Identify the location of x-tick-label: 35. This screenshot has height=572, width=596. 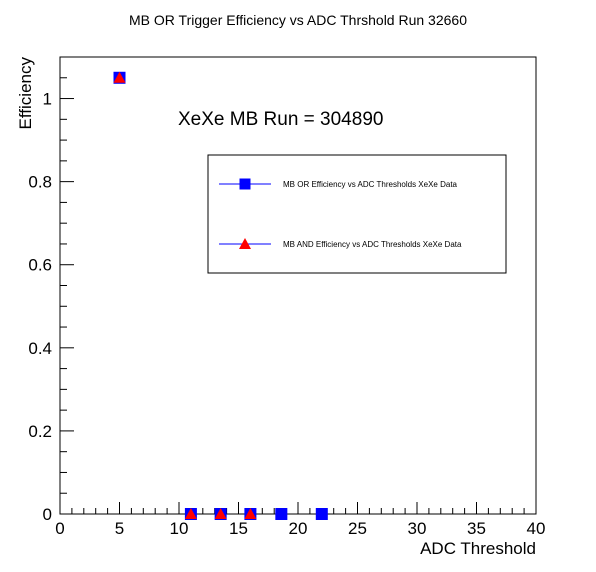
(476, 528).